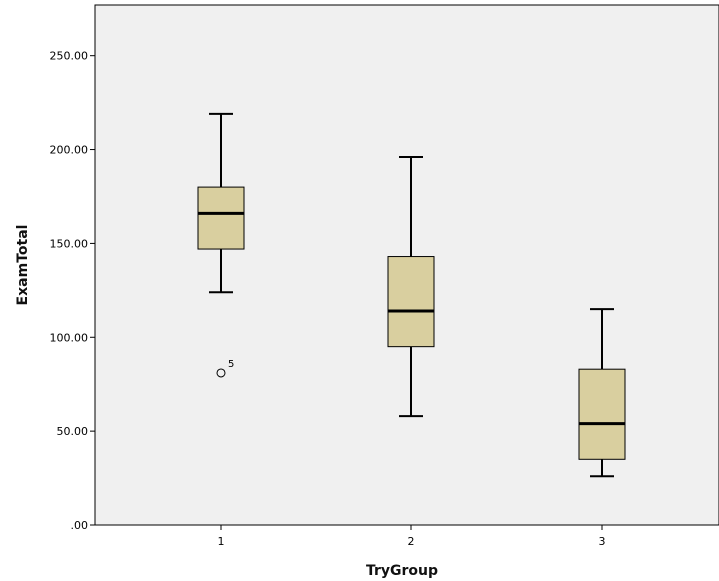  I want to click on x-tick-label: 1, so click(221, 541).